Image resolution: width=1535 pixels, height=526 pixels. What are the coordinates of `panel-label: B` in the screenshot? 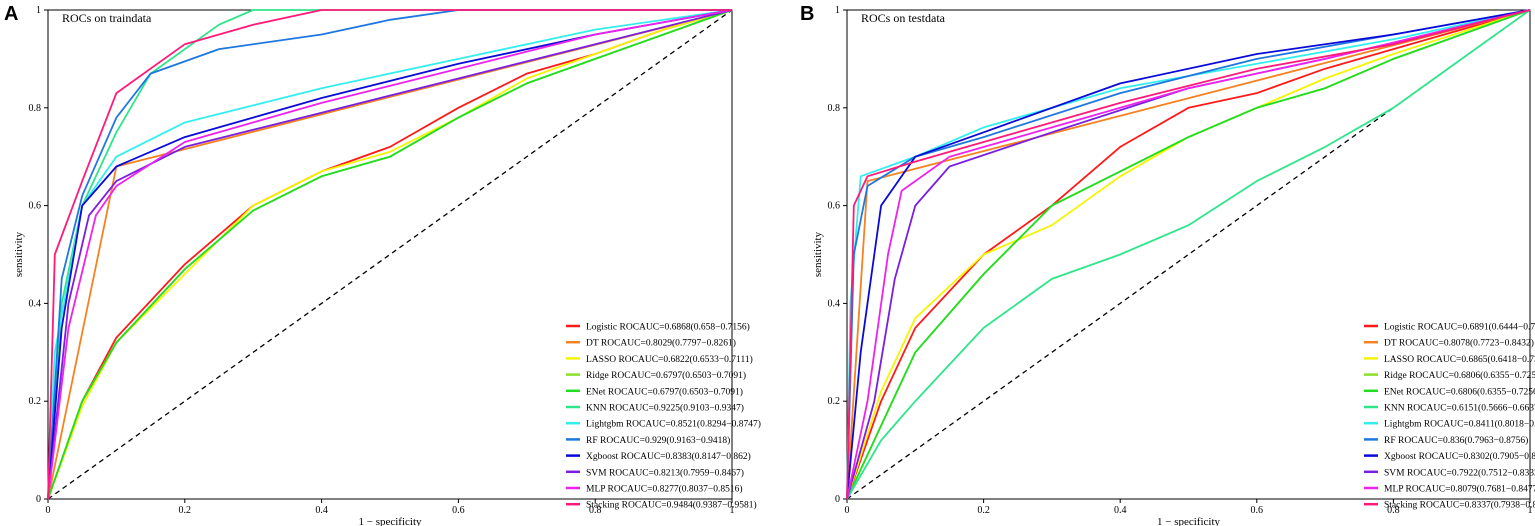 It's located at (807, 14).